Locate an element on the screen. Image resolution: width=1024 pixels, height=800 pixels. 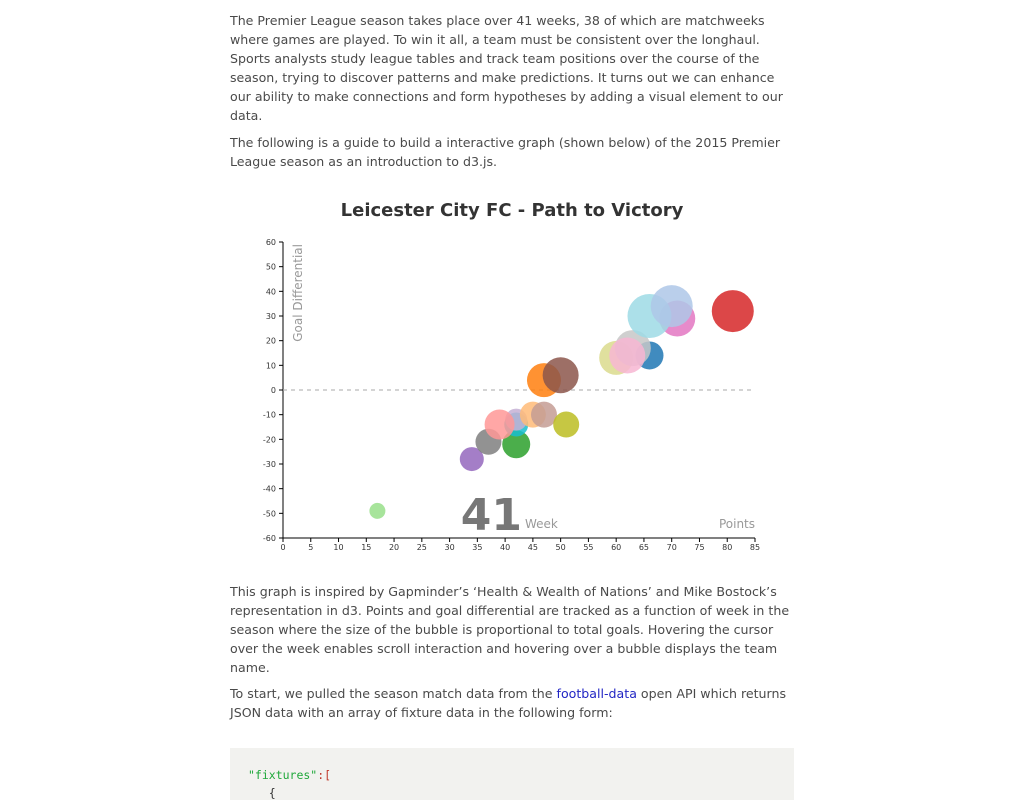
x-tick-label: 75 is located at coordinates (699, 547).